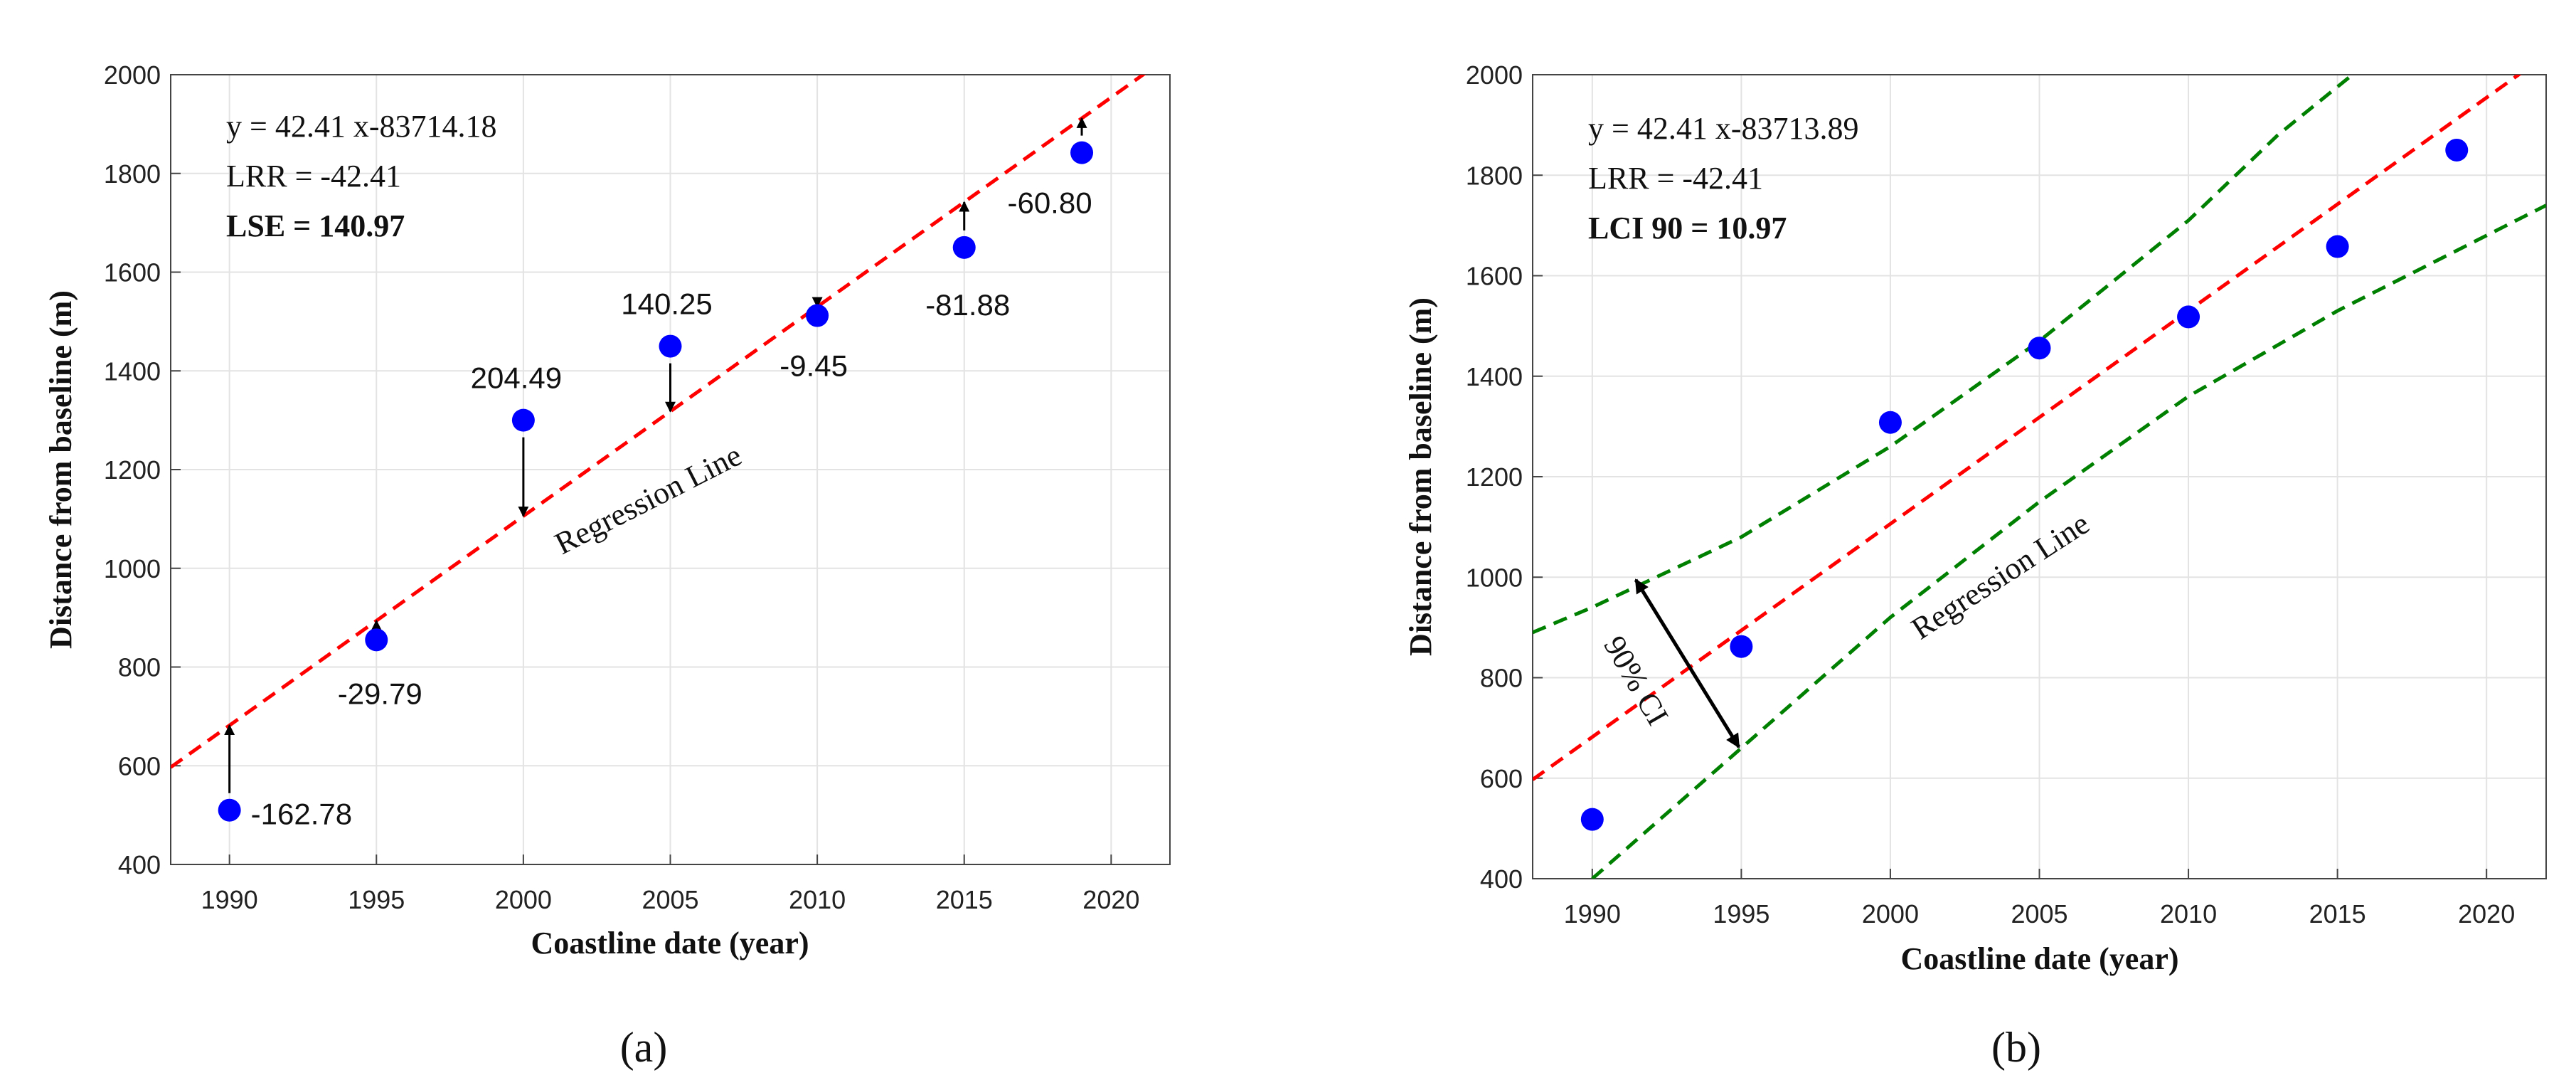 The height and width of the screenshot is (1090, 2576). Describe the element at coordinates (1420, 476) in the screenshot. I see `y-axis-label-b: Distance from baseline (m)` at that location.